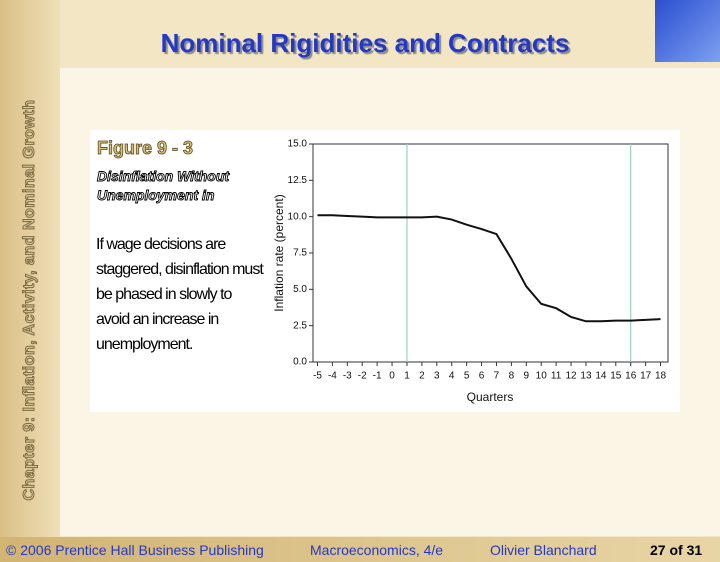  I want to click on x-tick-label: 13, so click(586, 376).